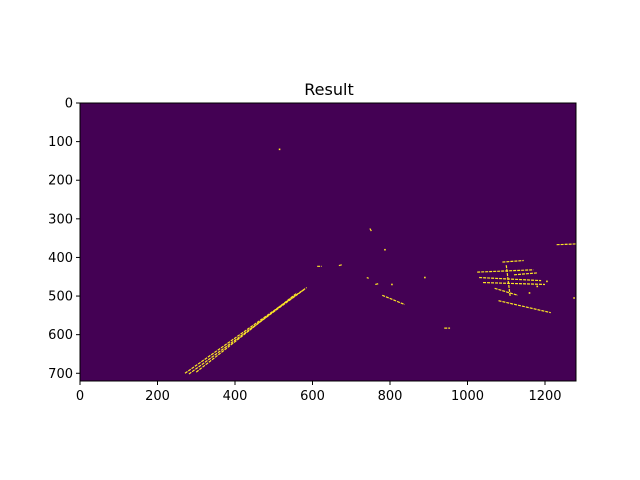 The image size is (640, 480). I want to click on y-tick-label: 600, so click(60, 335).